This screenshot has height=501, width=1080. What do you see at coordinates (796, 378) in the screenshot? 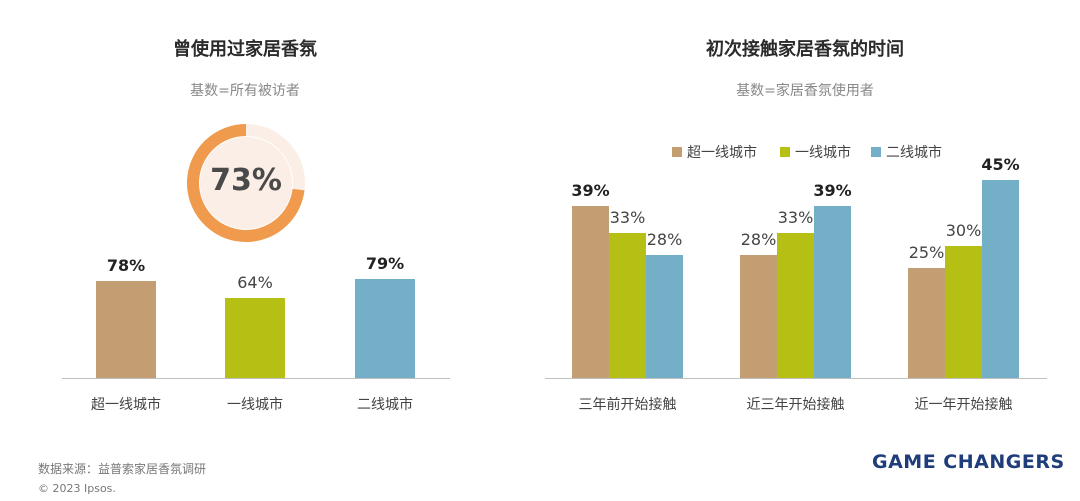
I see `right-x-axis` at bounding box center [796, 378].